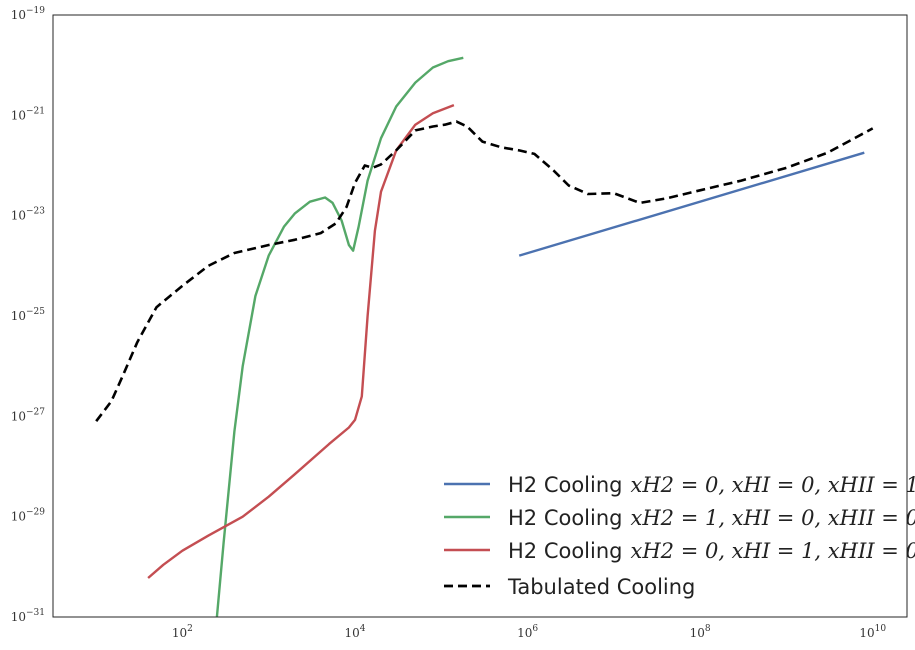  I want to click on y-tick-label: 10−29, so click(28, 516).